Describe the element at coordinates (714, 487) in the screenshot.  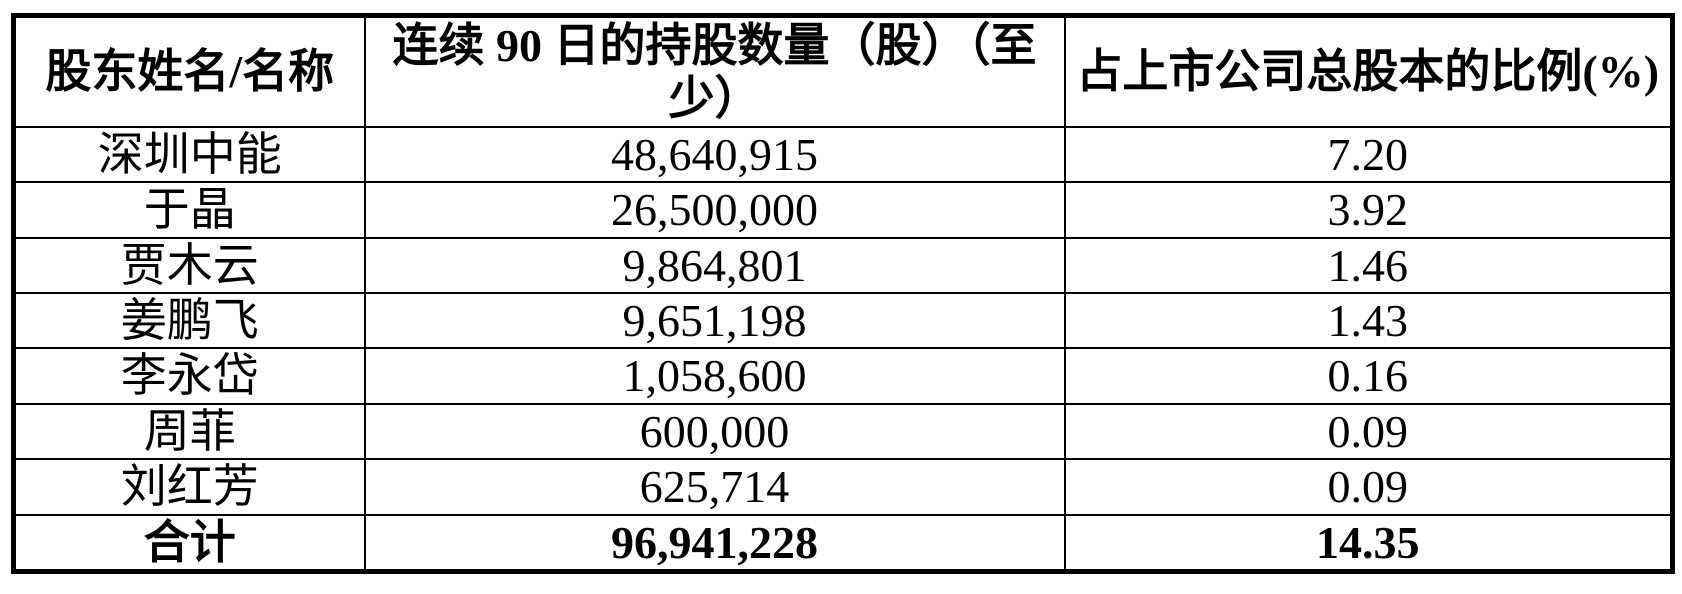
I see `shares-cell: 625,714` at that location.